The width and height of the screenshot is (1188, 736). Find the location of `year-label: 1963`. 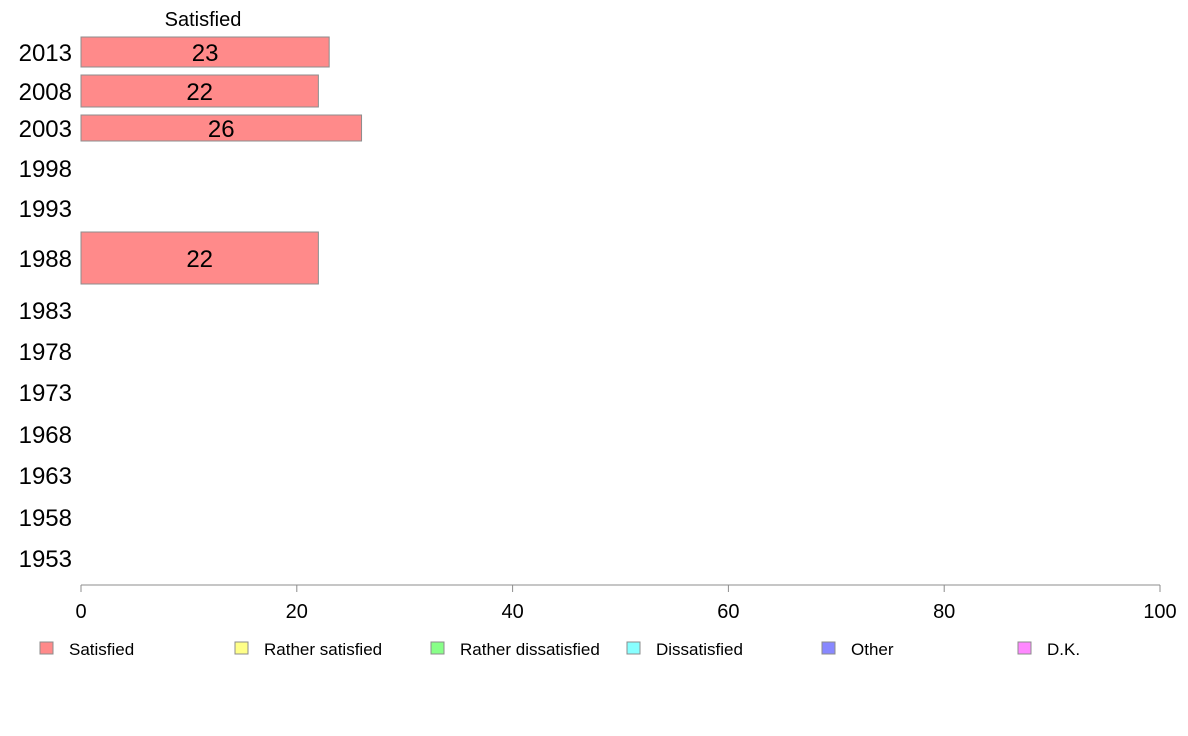

year-label: 1963 is located at coordinates (45, 476).